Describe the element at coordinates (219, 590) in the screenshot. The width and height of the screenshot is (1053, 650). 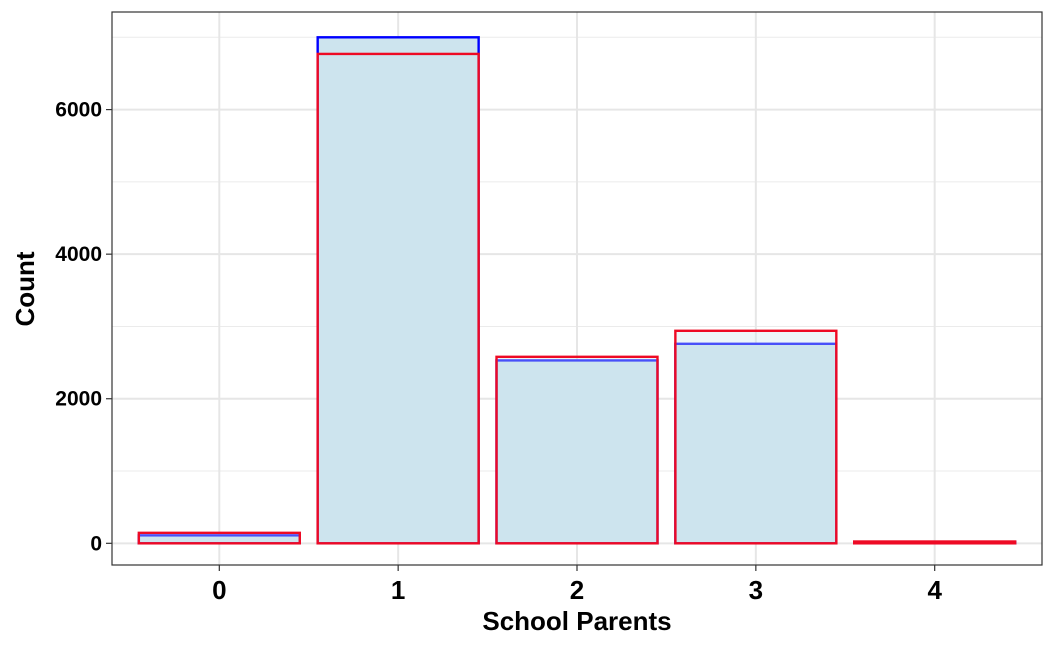
I see `x-tick-label-0: 0` at that location.